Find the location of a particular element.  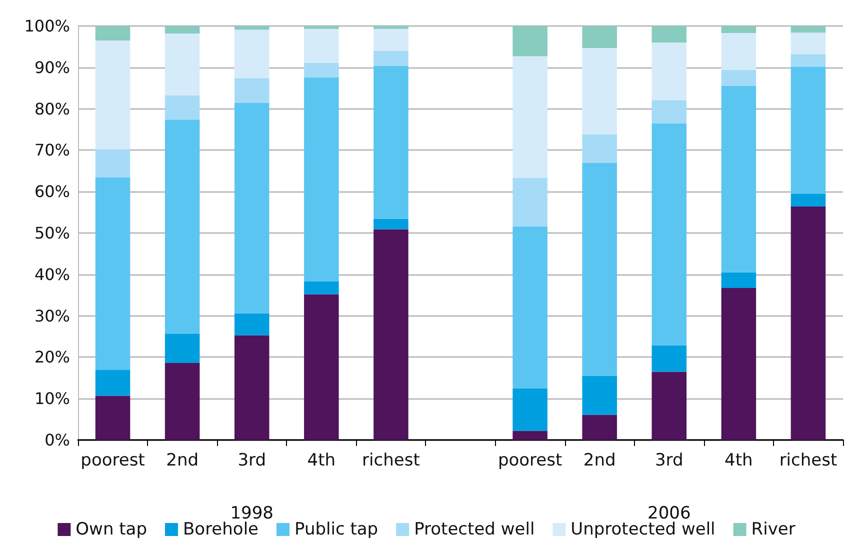

y-tick-label: 40% is located at coordinates (52, 274).